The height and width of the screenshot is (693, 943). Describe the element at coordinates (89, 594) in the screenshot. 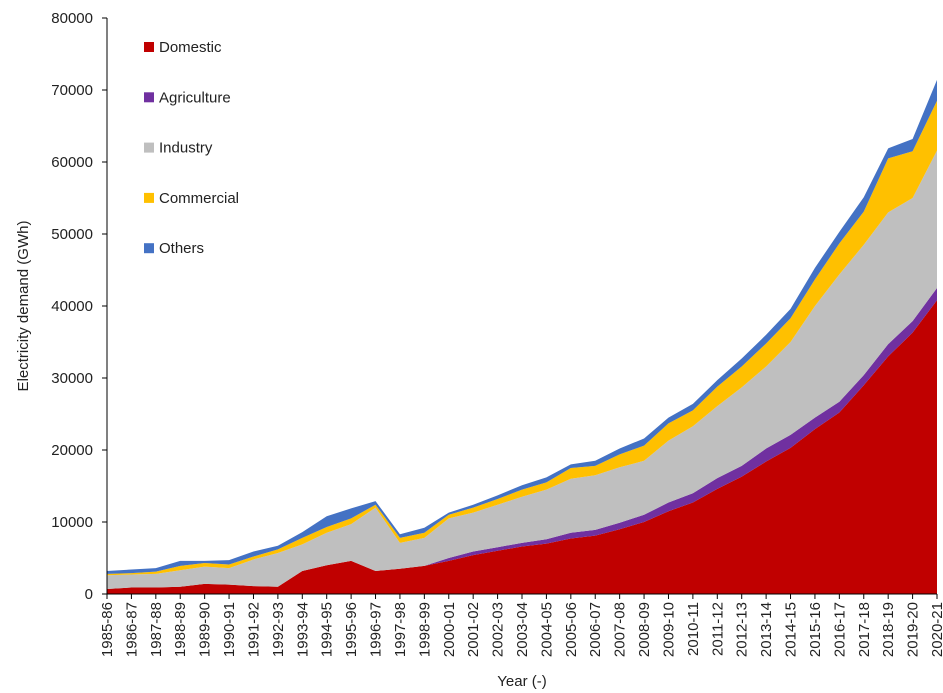

I see `y-tick-label: 0` at that location.